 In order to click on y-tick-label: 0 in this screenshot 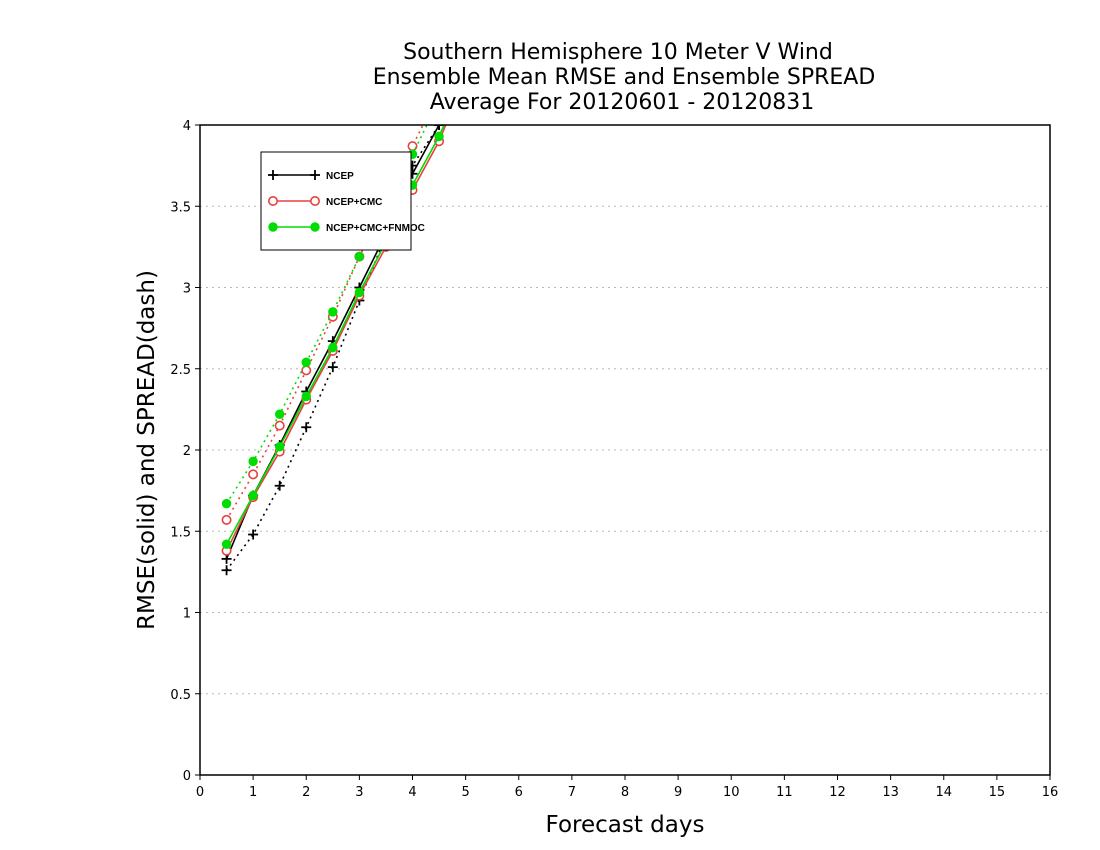, I will do `click(187, 776)`.